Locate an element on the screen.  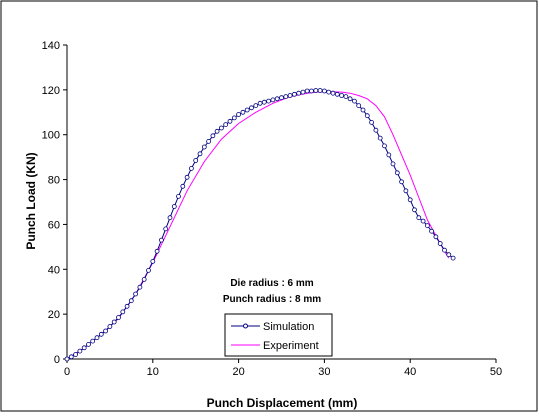
legend-label-simulation: Simulation is located at coordinates (288, 327).